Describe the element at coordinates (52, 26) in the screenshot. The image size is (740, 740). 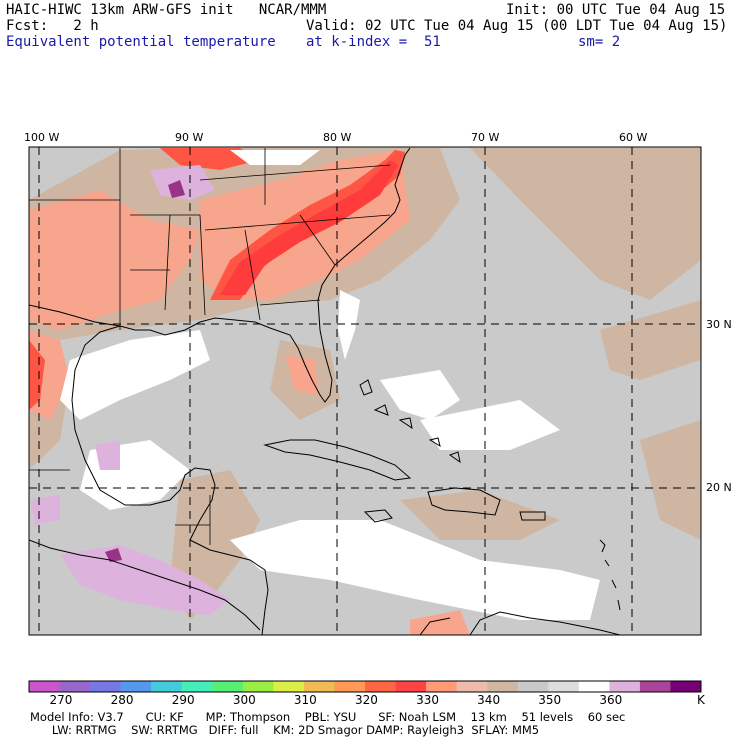
I see `forecast-hour: Fcst: 2 h` at that location.